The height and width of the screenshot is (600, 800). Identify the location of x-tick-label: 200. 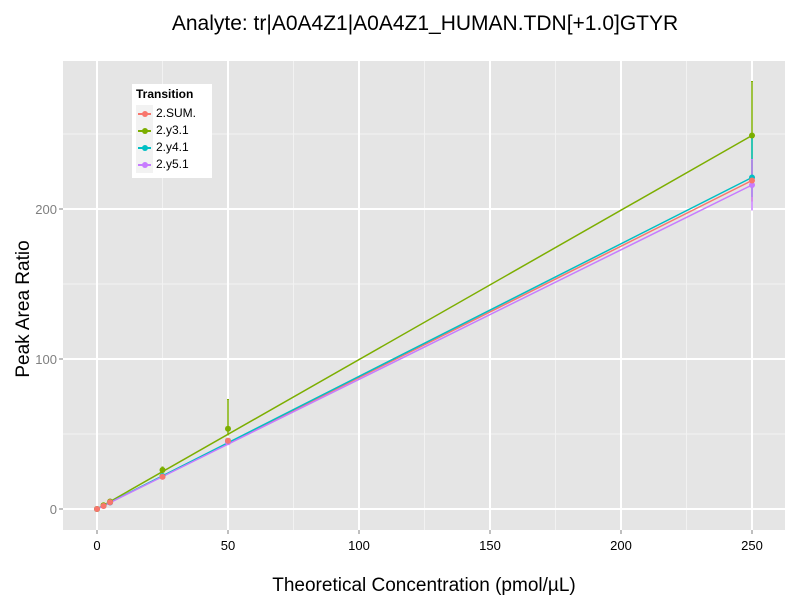
(621, 545).